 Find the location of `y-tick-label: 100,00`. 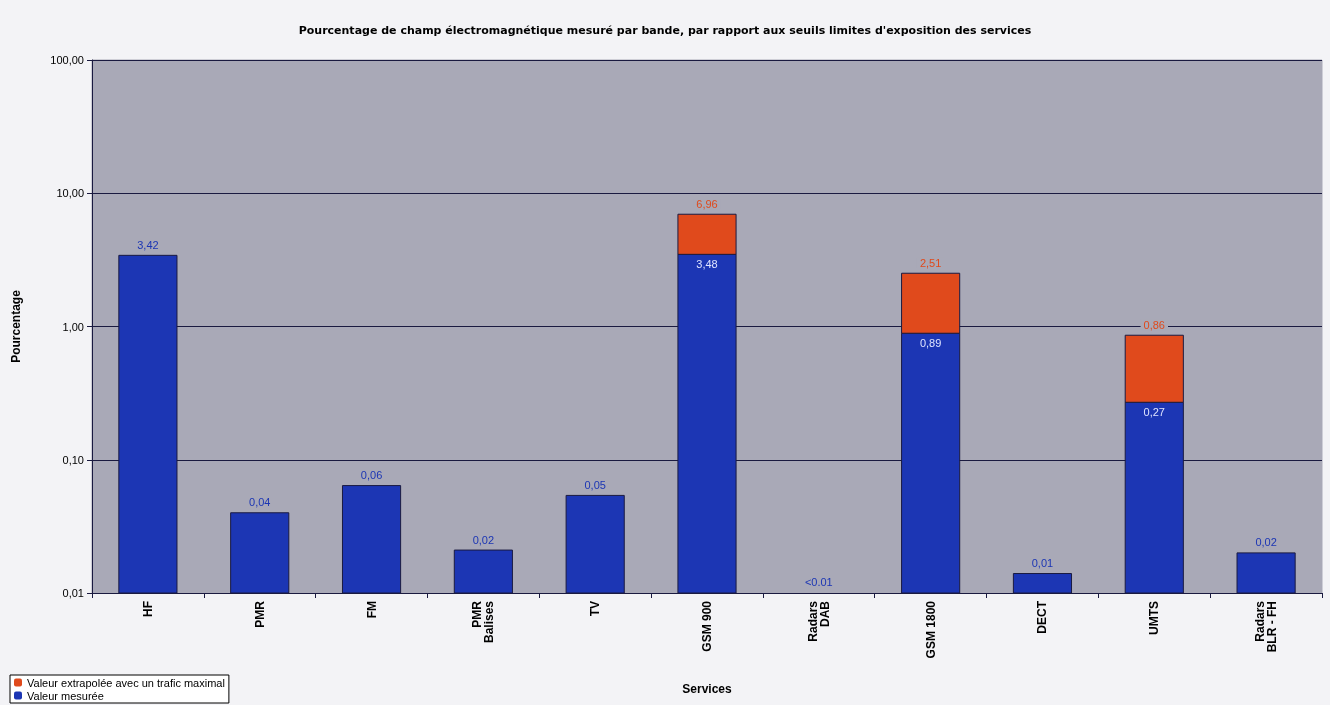

y-tick-label: 100,00 is located at coordinates (67, 60).